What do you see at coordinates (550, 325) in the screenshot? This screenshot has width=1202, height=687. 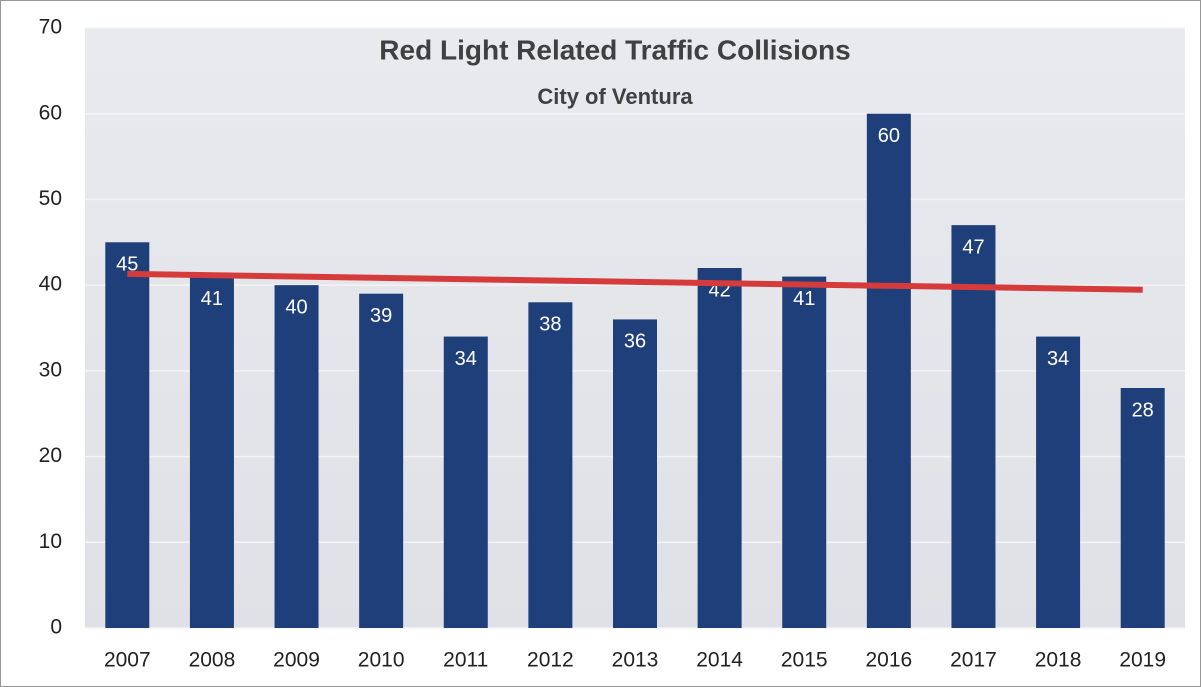 I see `value-label: 38` at bounding box center [550, 325].